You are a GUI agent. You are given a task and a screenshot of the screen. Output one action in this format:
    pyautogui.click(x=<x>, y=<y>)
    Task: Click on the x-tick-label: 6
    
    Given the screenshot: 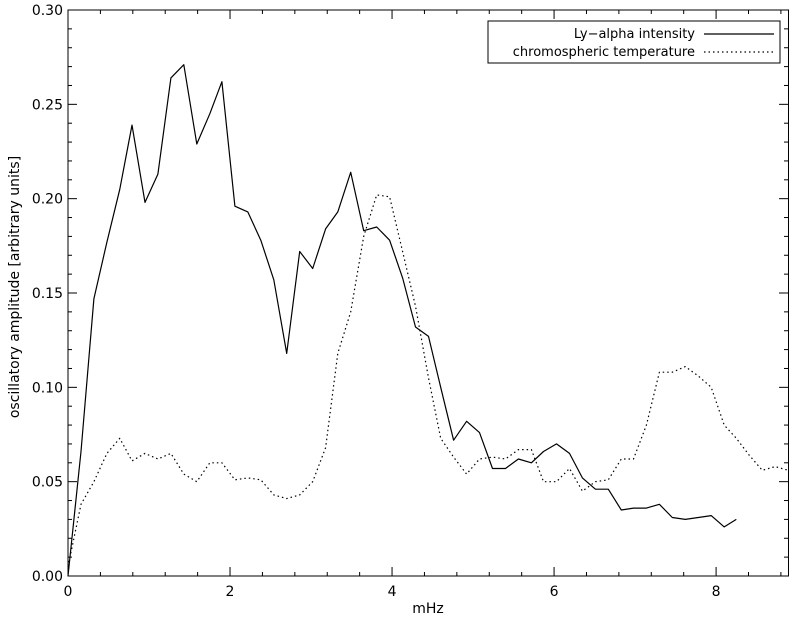 What is the action you would take?
    pyautogui.click(x=554, y=592)
    